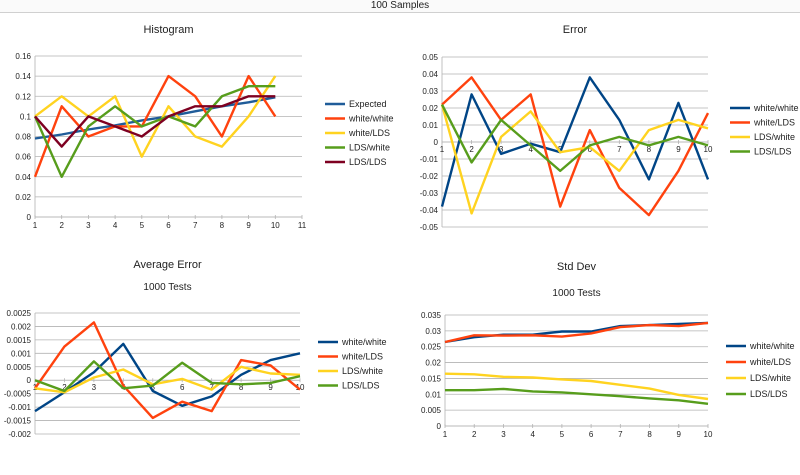 The height and width of the screenshot is (475, 800). Describe the element at coordinates (23, 56) in the screenshot. I see `y-tick-label: 0.16` at that location.